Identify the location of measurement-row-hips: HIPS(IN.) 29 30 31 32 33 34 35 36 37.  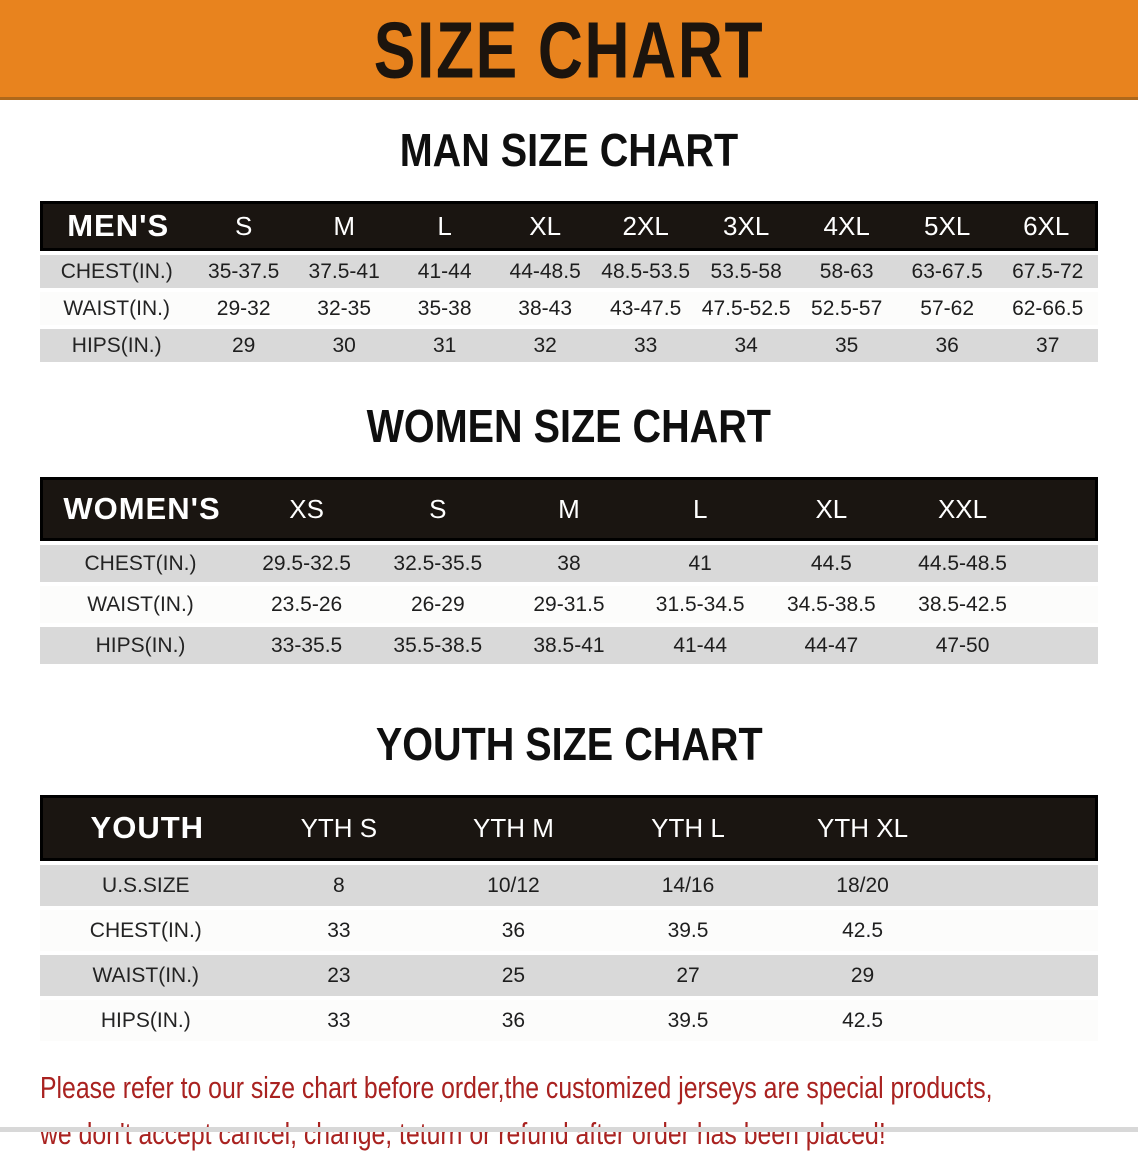
(569, 345).